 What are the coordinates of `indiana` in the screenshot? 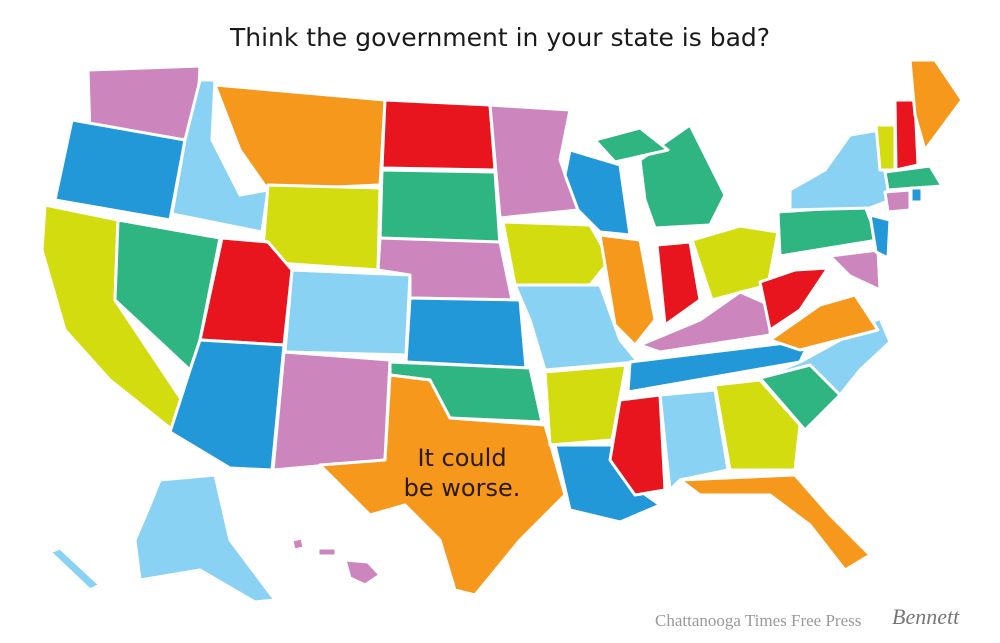 It's located at (678, 283).